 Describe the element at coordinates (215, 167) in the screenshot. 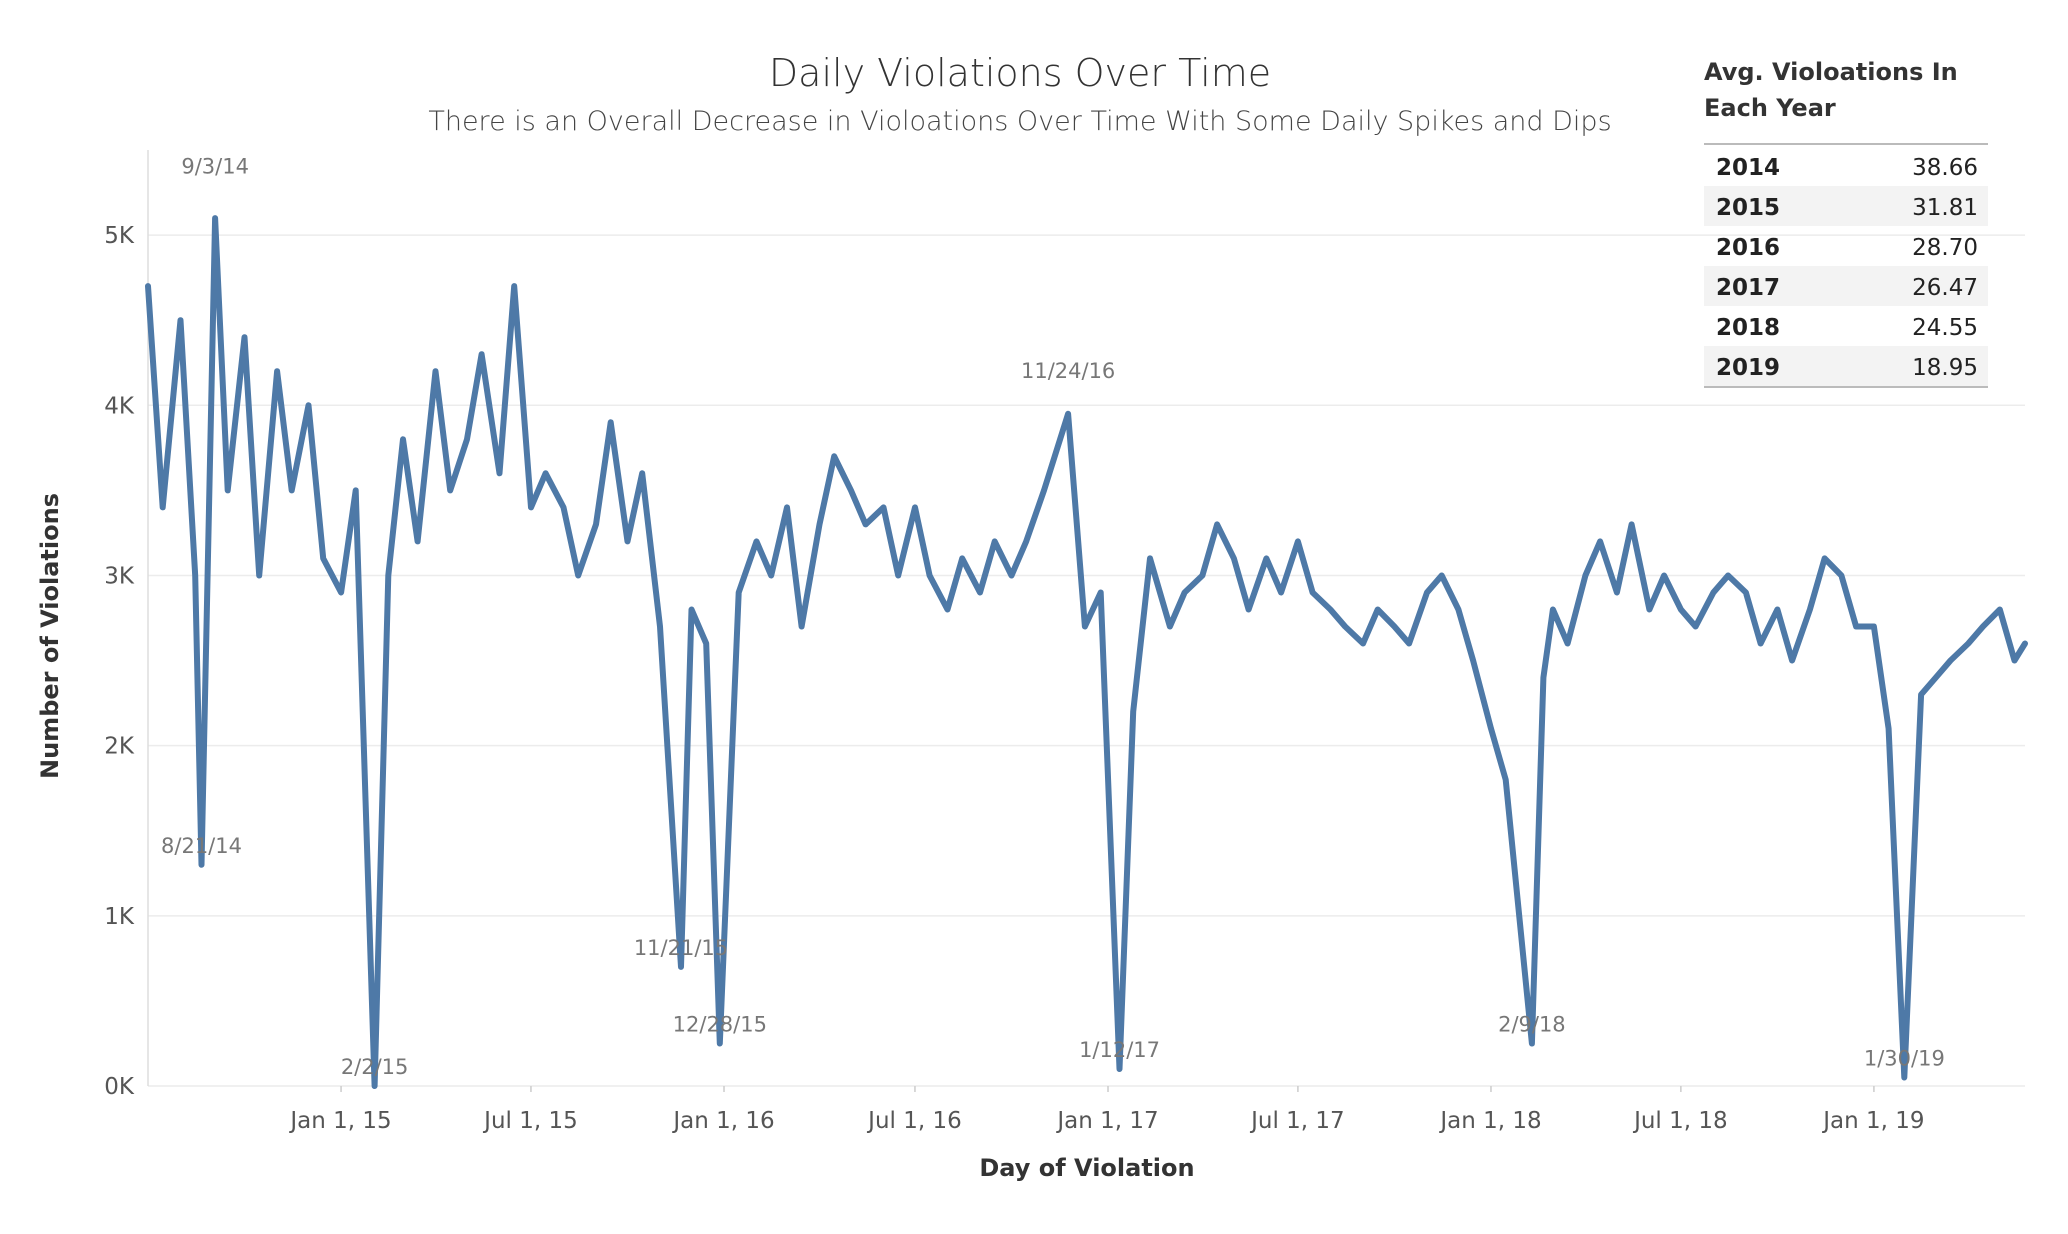

I see `annotation-label: 9/3/14` at that location.